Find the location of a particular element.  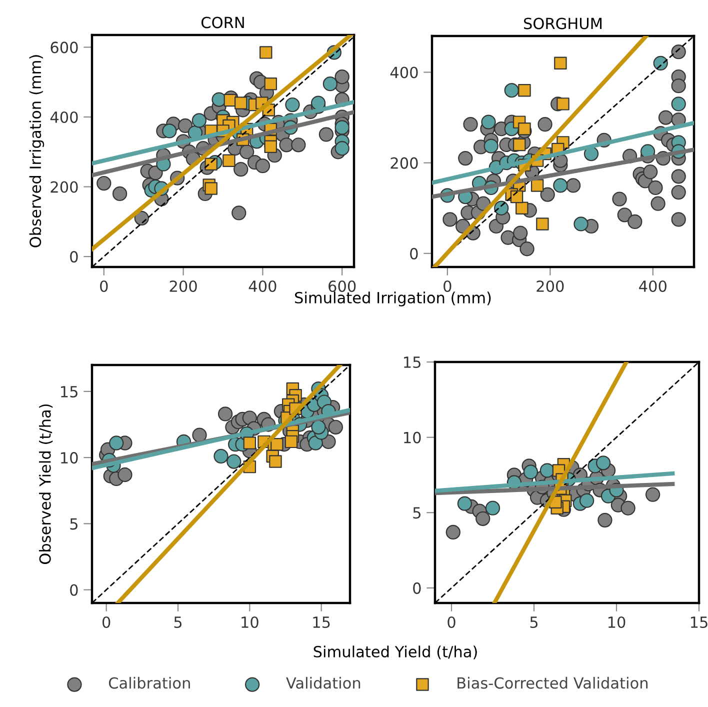

y-axis-title: Observed Irrigation (mm) is located at coordinates (36, 151).